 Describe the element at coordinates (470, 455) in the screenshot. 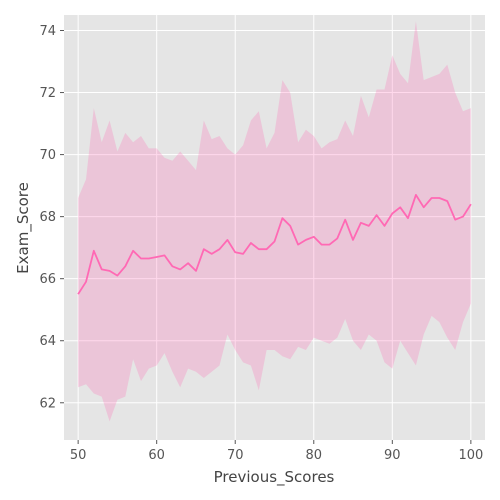

I see `x-tick-label: 100` at that location.